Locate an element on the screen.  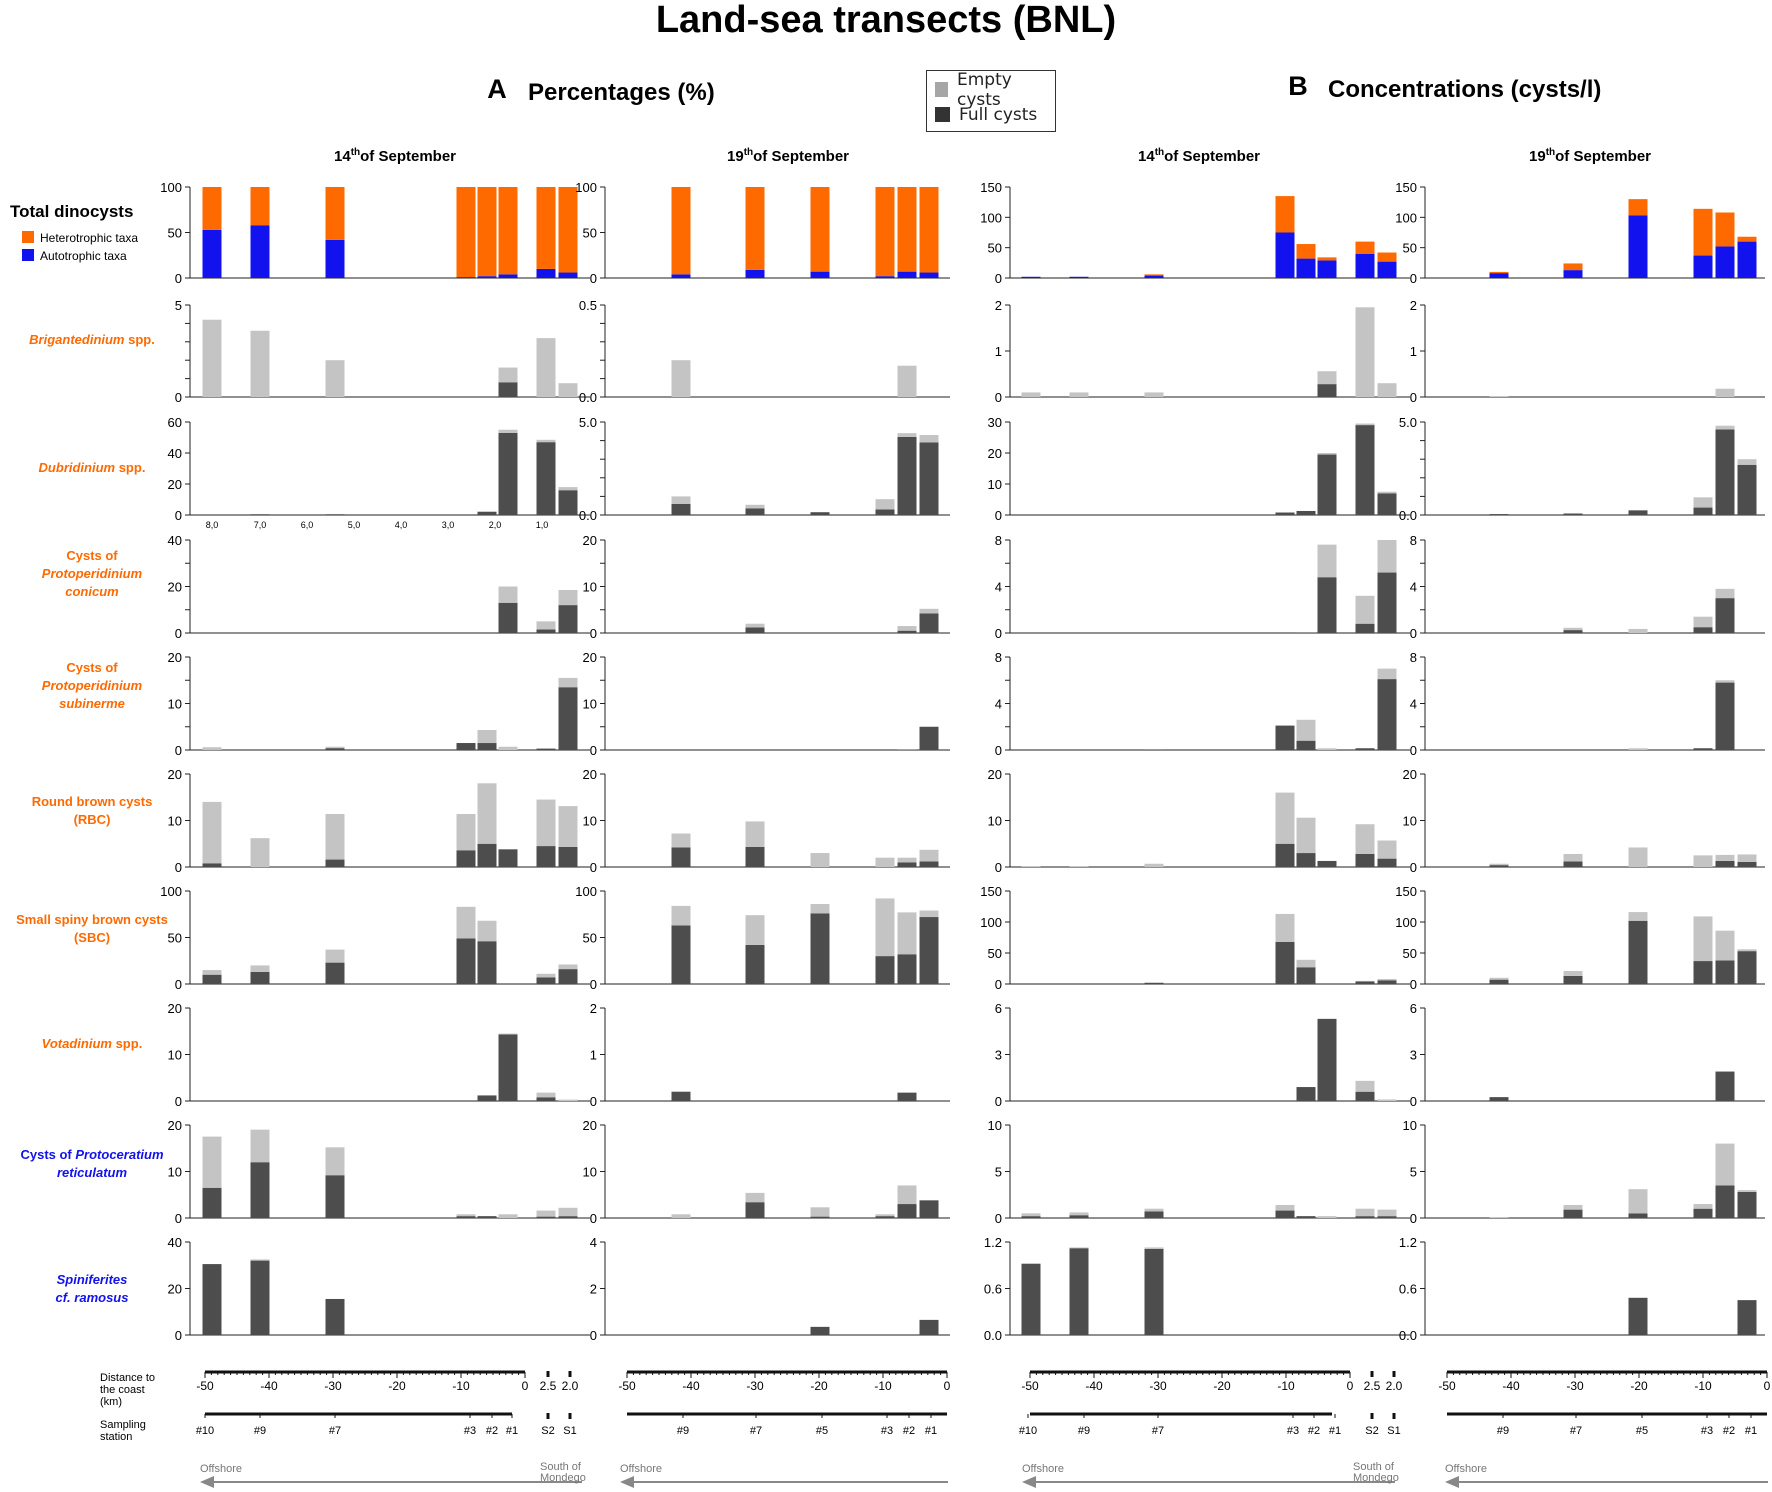
dubridinium-extra-tick: 3,0 is located at coordinates (448, 525).